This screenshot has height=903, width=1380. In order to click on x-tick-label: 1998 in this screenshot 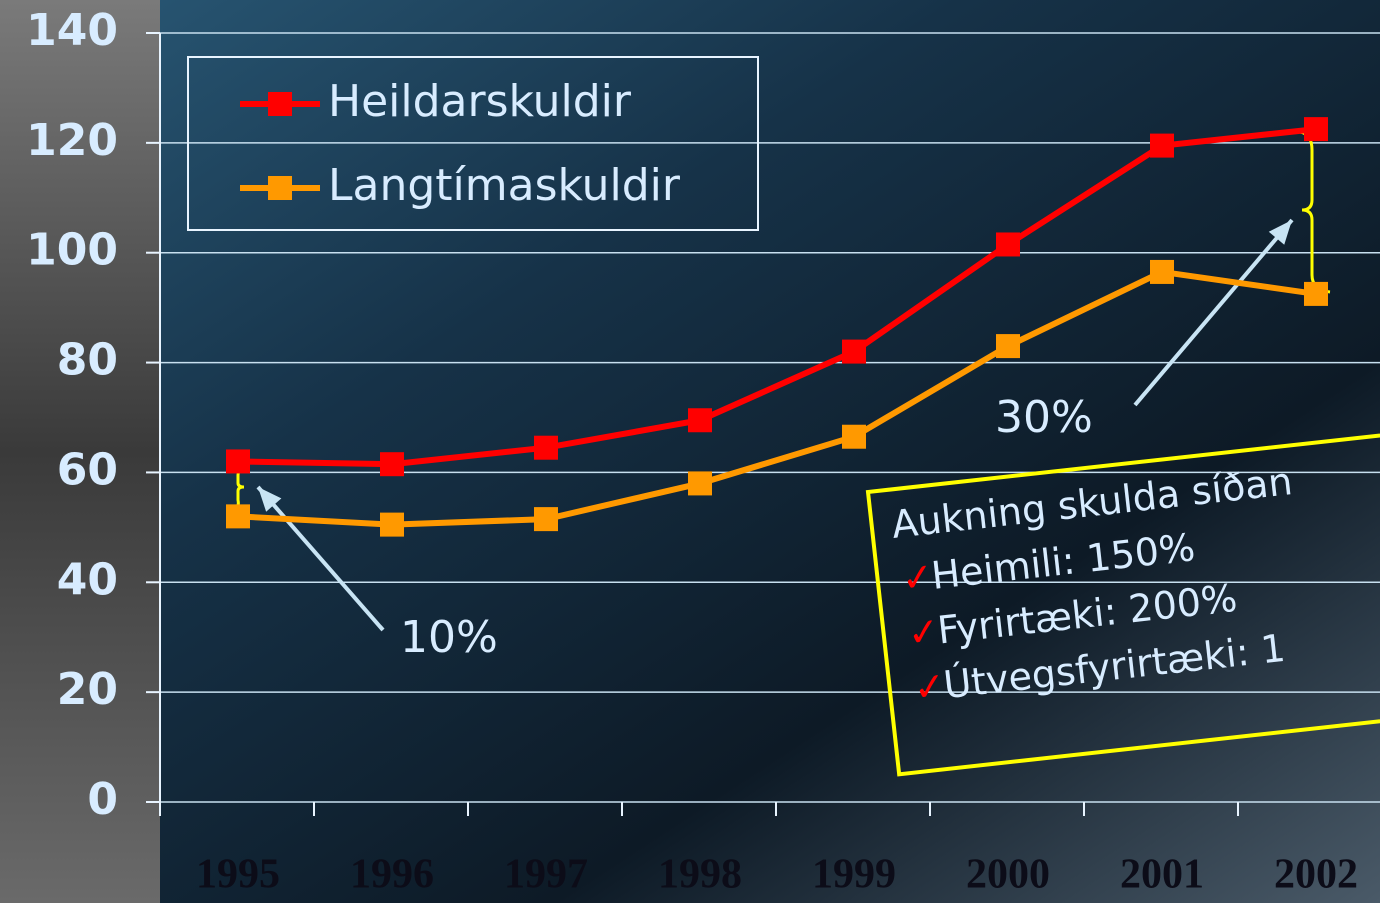, I will do `click(700, 875)`.